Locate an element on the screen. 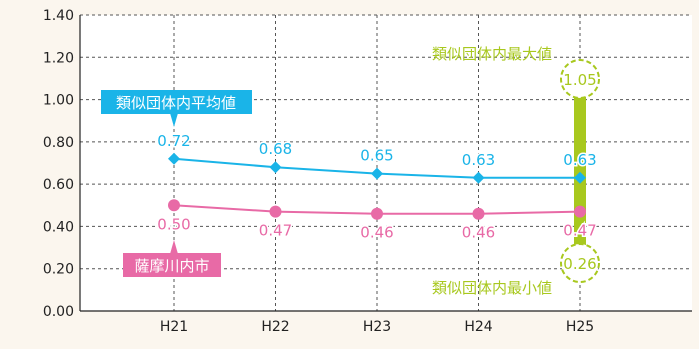 Image resolution: width=699 pixels, height=349 pixels. range-max-title: 類似団体内最大値 is located at coordinates (492, 54).